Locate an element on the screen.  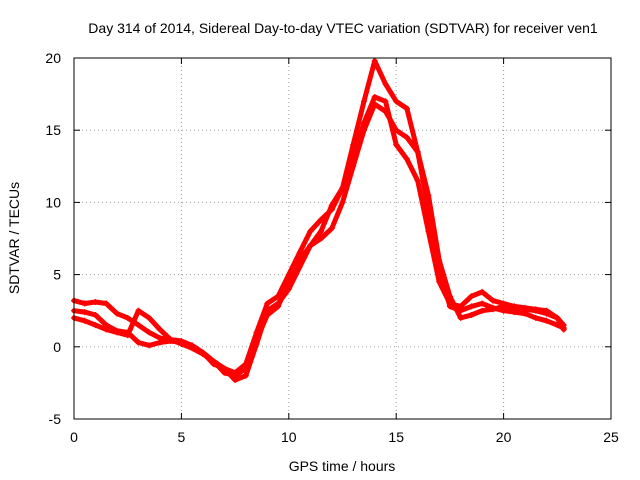
x-tick-label: 10 is located at coordinates (289, 437).